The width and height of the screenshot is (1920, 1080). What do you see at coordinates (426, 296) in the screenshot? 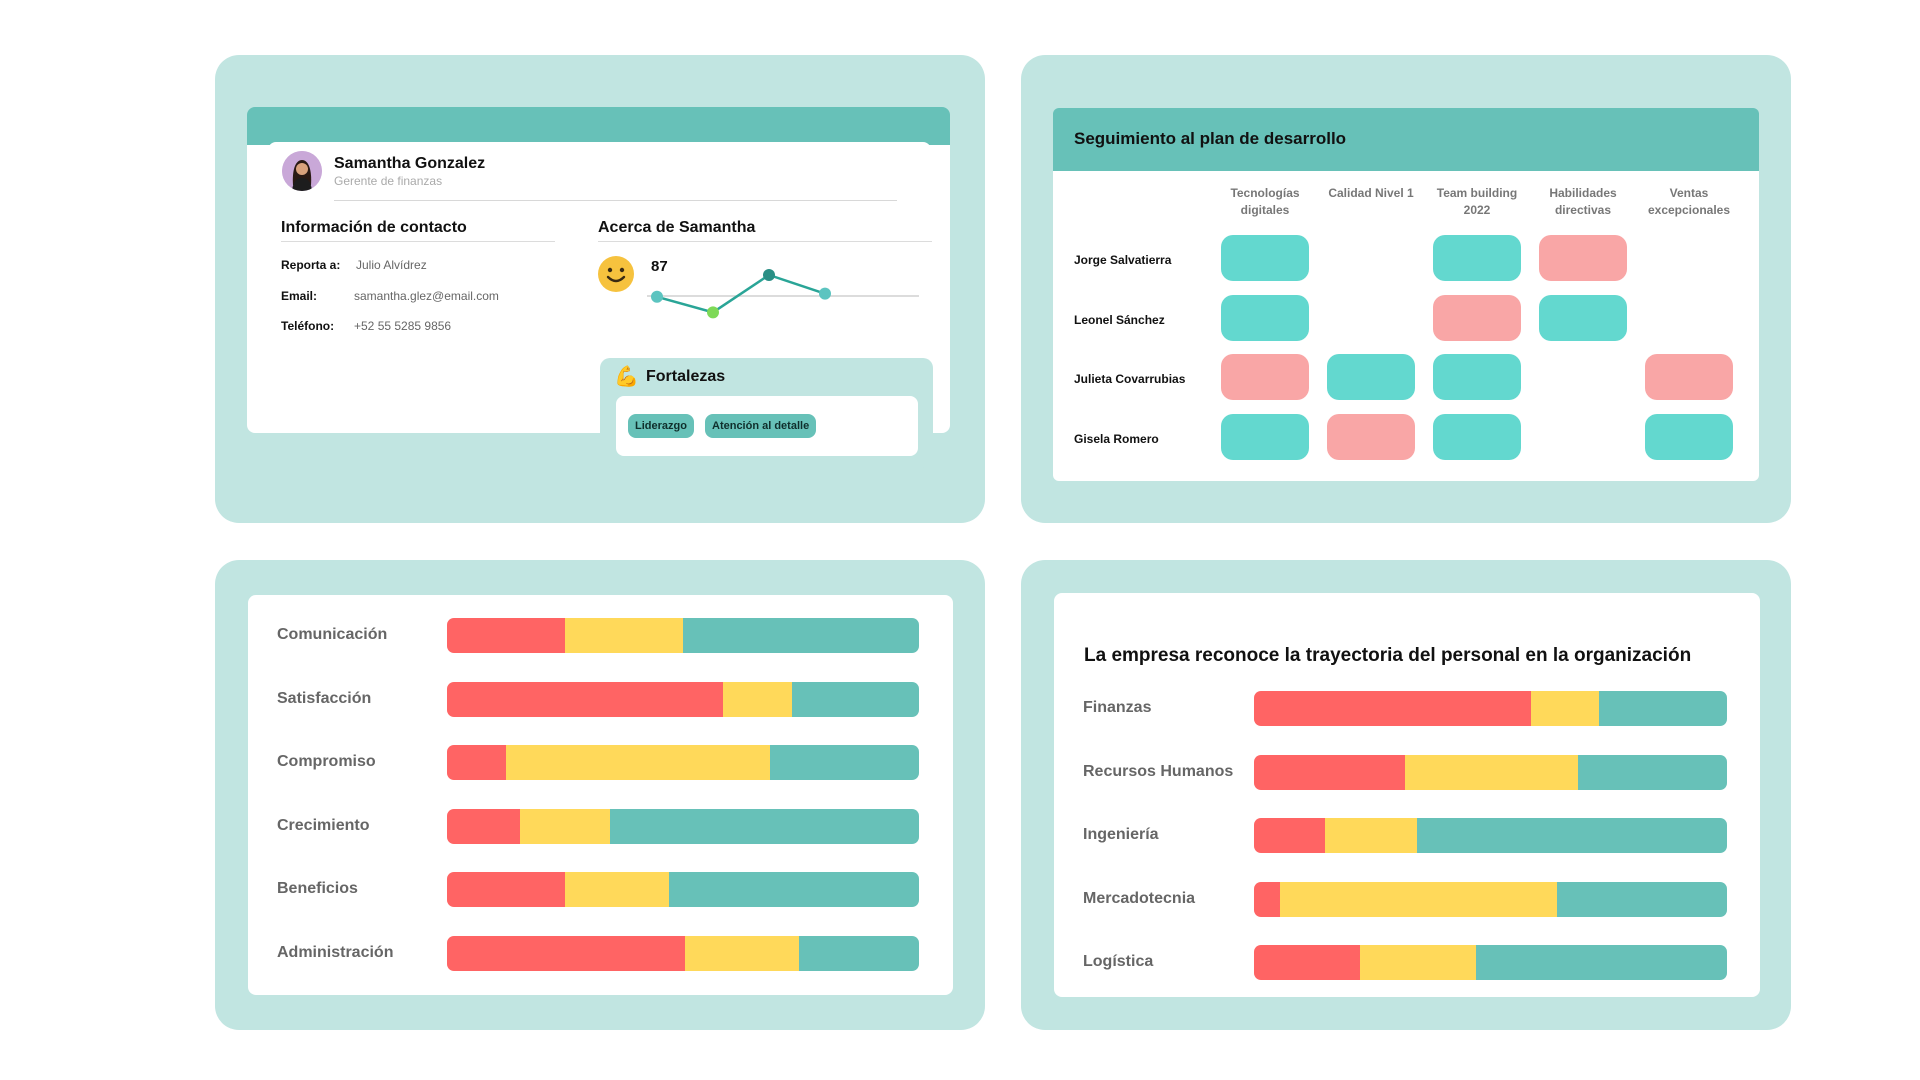
I see `contact-value-email: samantha.glez@email.com` at bounding box center [426, 296].